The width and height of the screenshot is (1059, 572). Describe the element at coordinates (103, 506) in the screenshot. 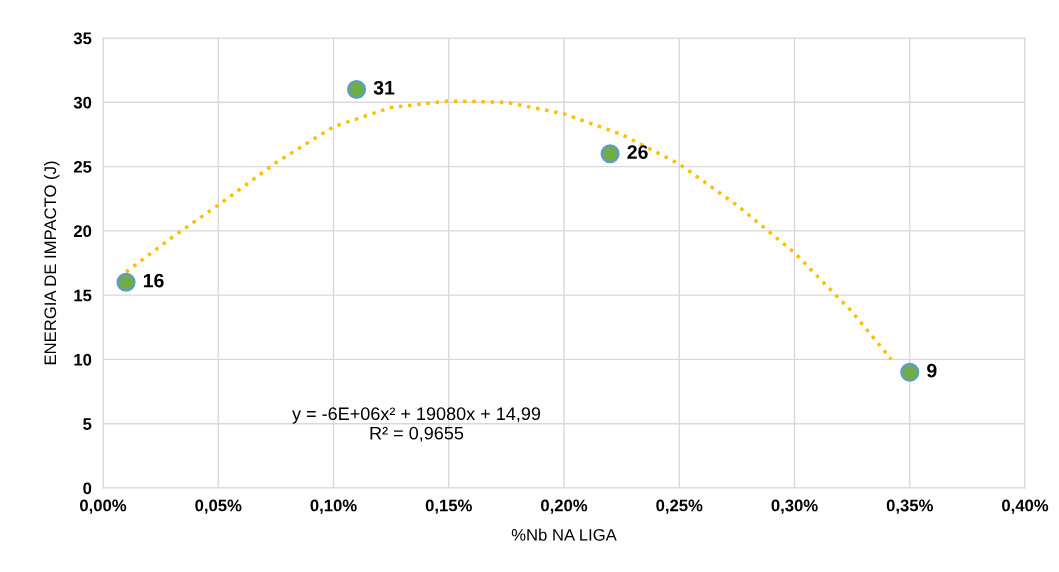

I see `x-tick-label: 0,00%` at that location.